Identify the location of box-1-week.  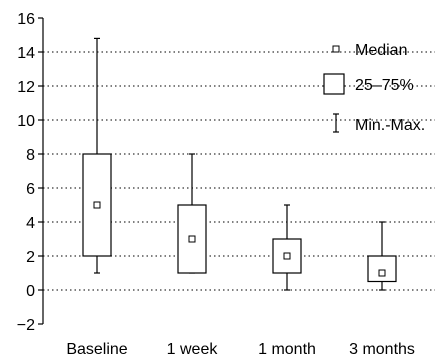
(192, 213).